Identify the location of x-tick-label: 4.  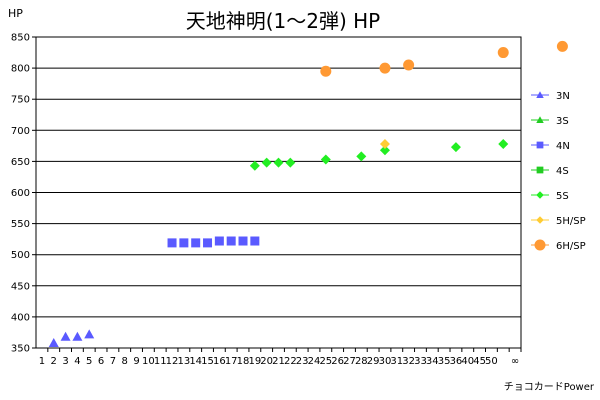
(77, 361).